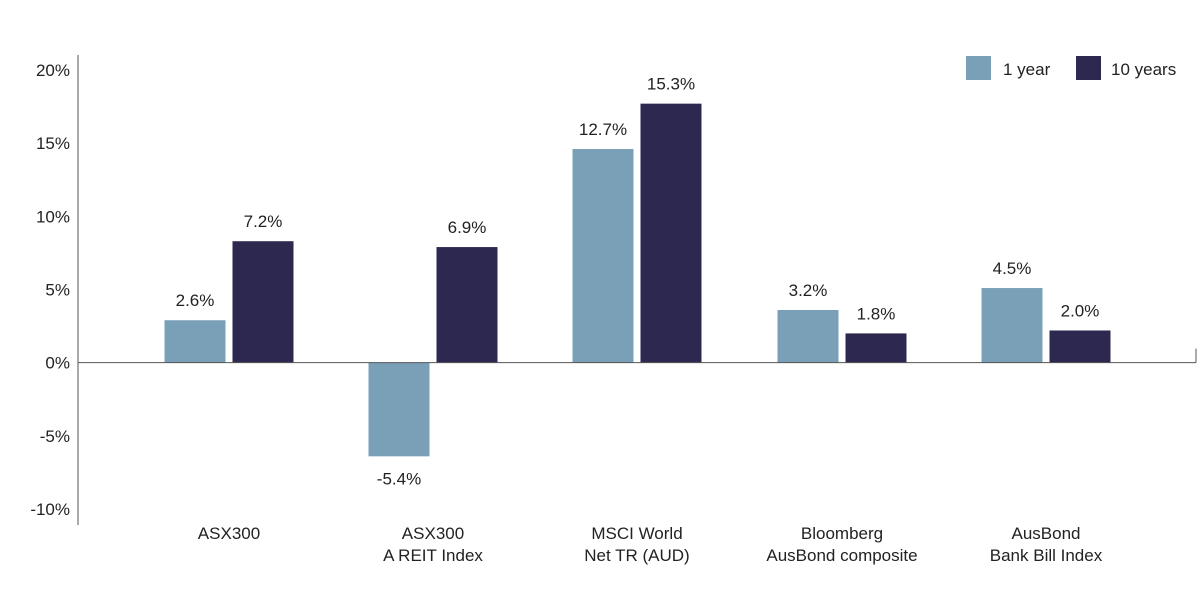  What do you see at coordinates (195, 300) in the screenshot?
I see `data-label: 2.6%` at bounding box center [195, 300].